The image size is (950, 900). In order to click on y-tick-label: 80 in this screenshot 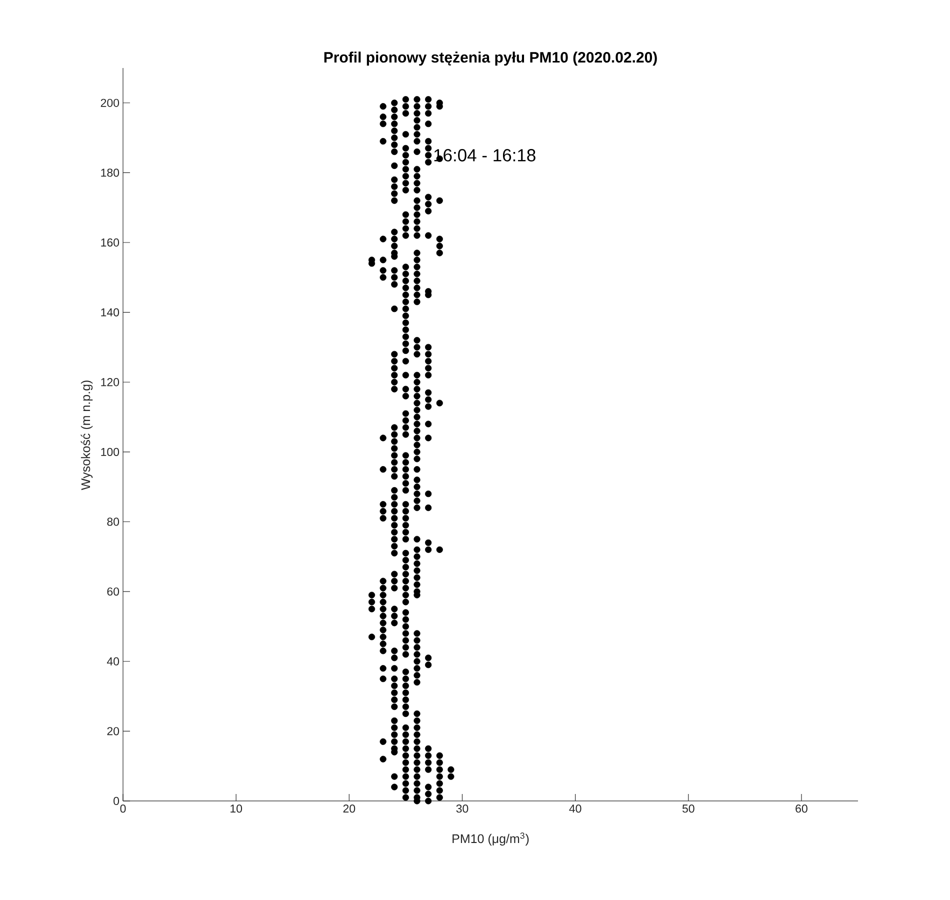, I will do `click(113, 522)`.